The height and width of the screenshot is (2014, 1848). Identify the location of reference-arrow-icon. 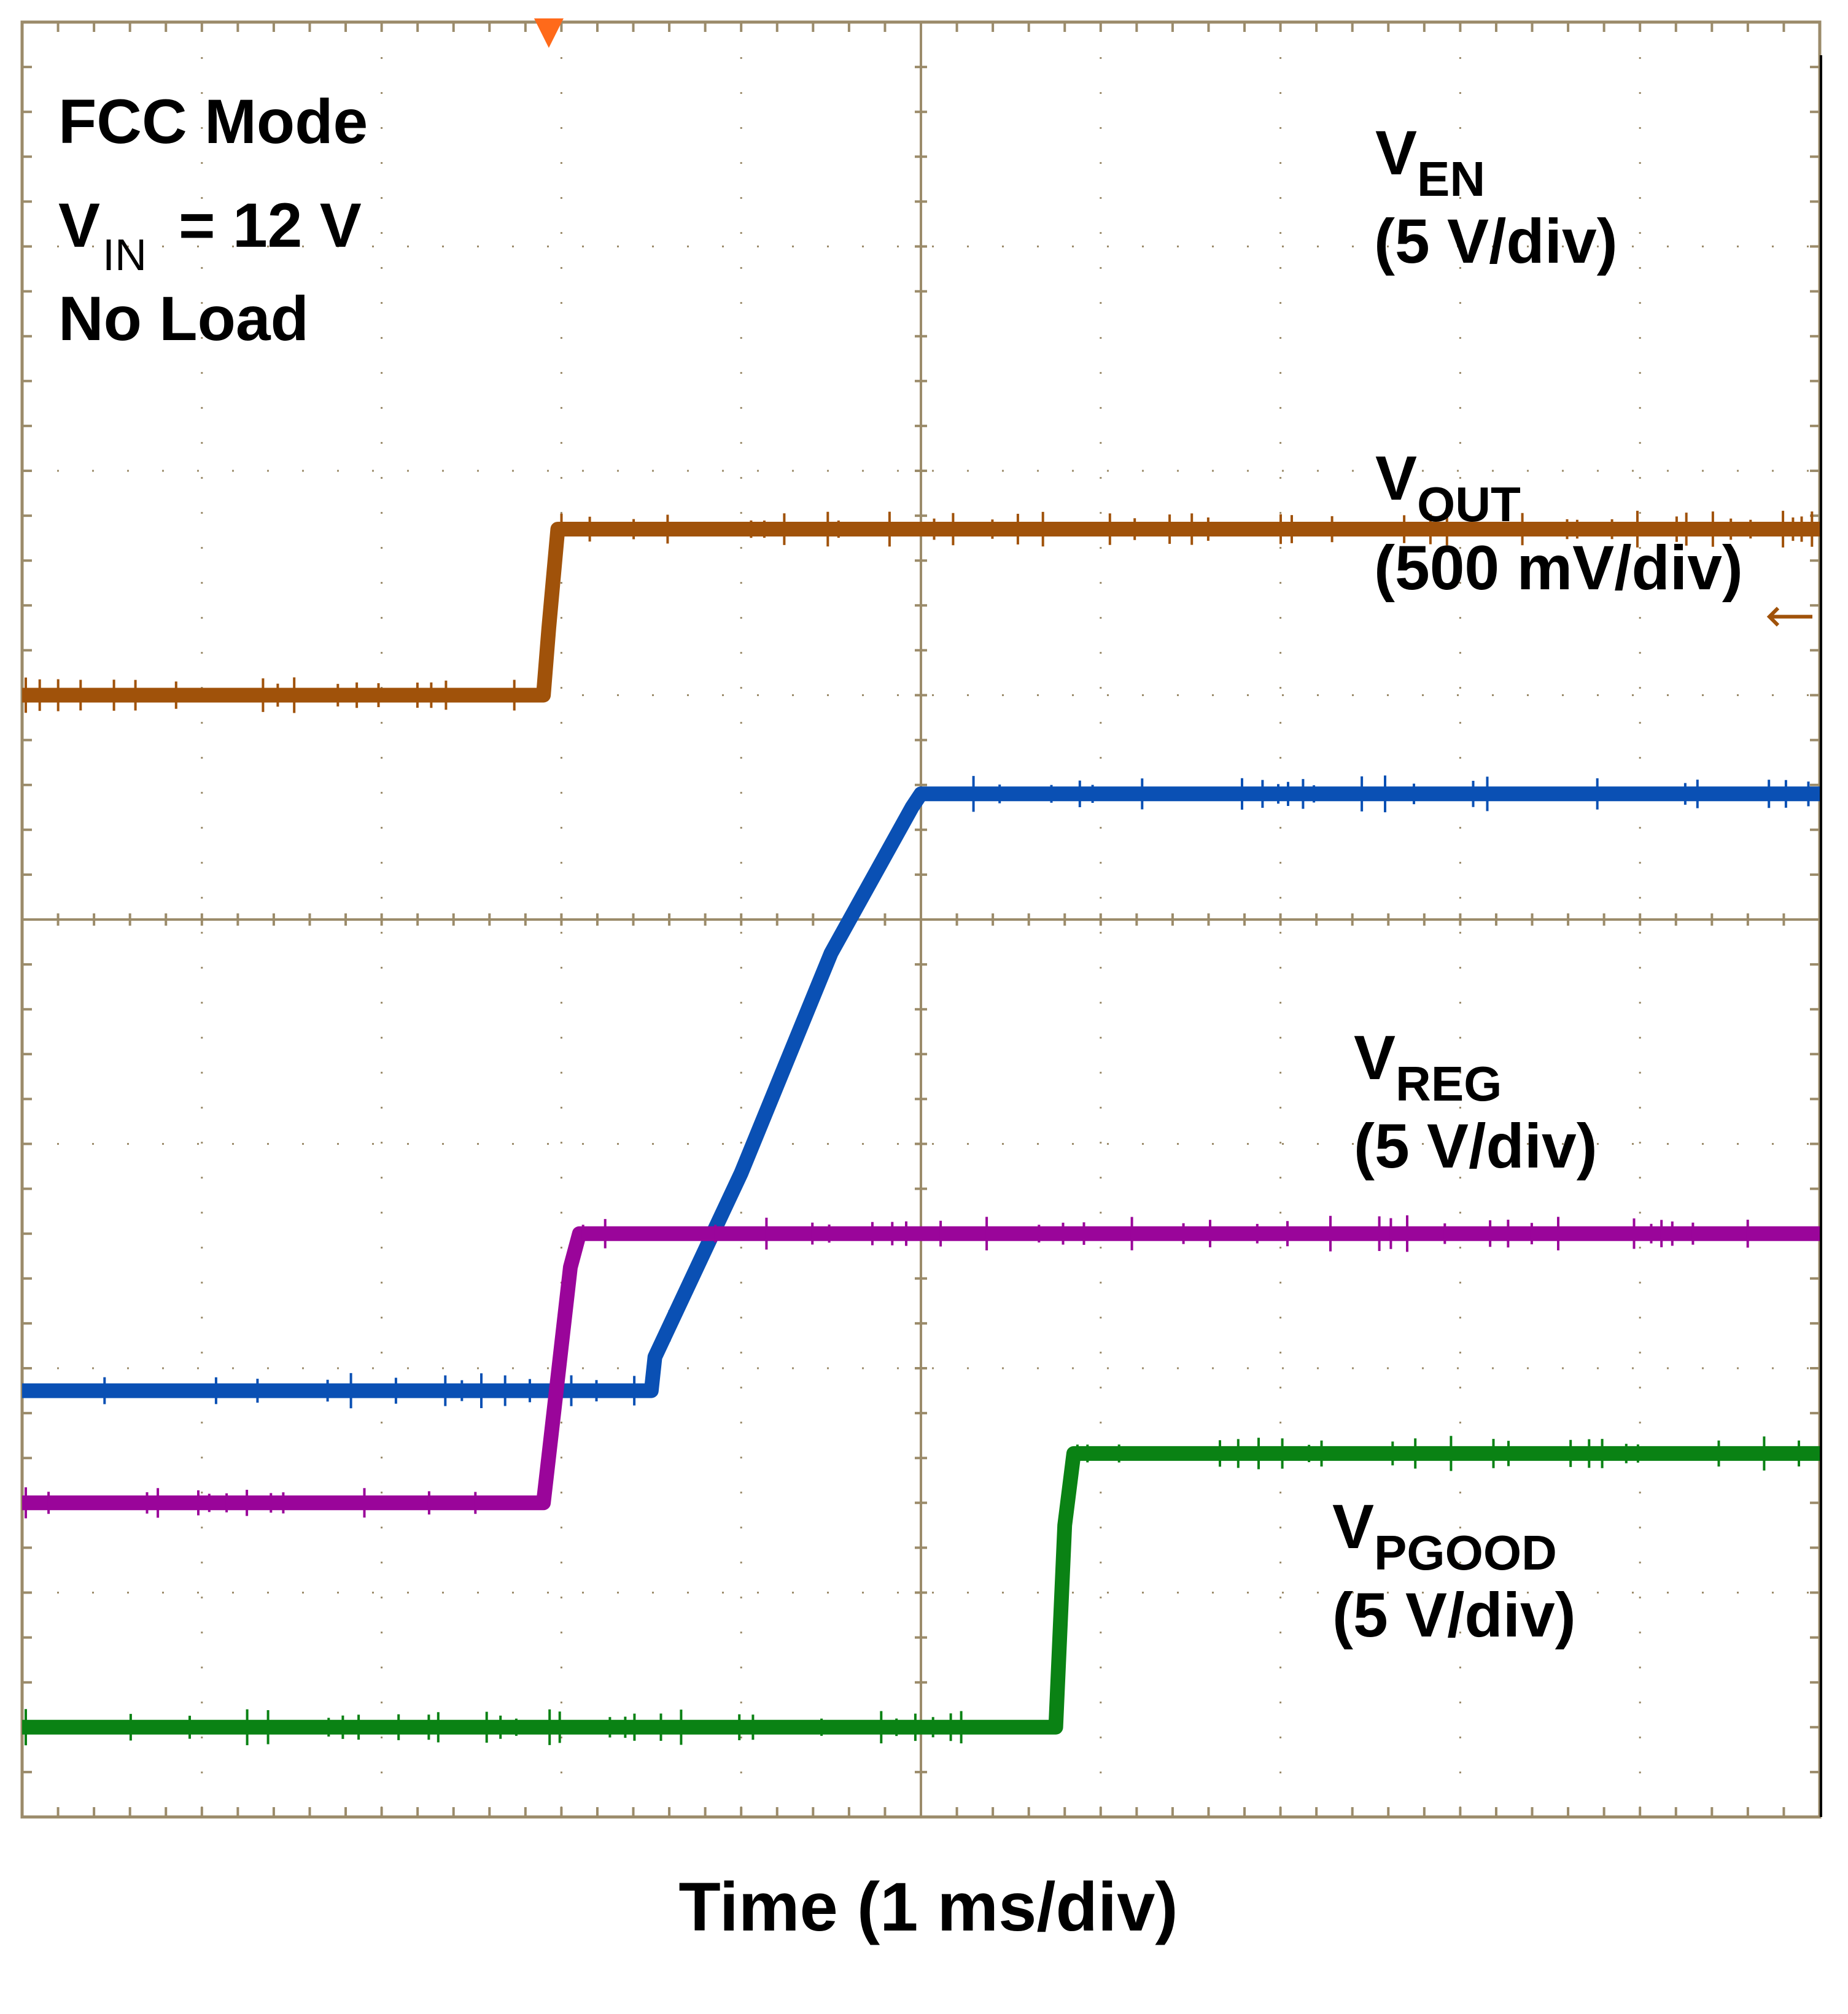
(1789, 616).